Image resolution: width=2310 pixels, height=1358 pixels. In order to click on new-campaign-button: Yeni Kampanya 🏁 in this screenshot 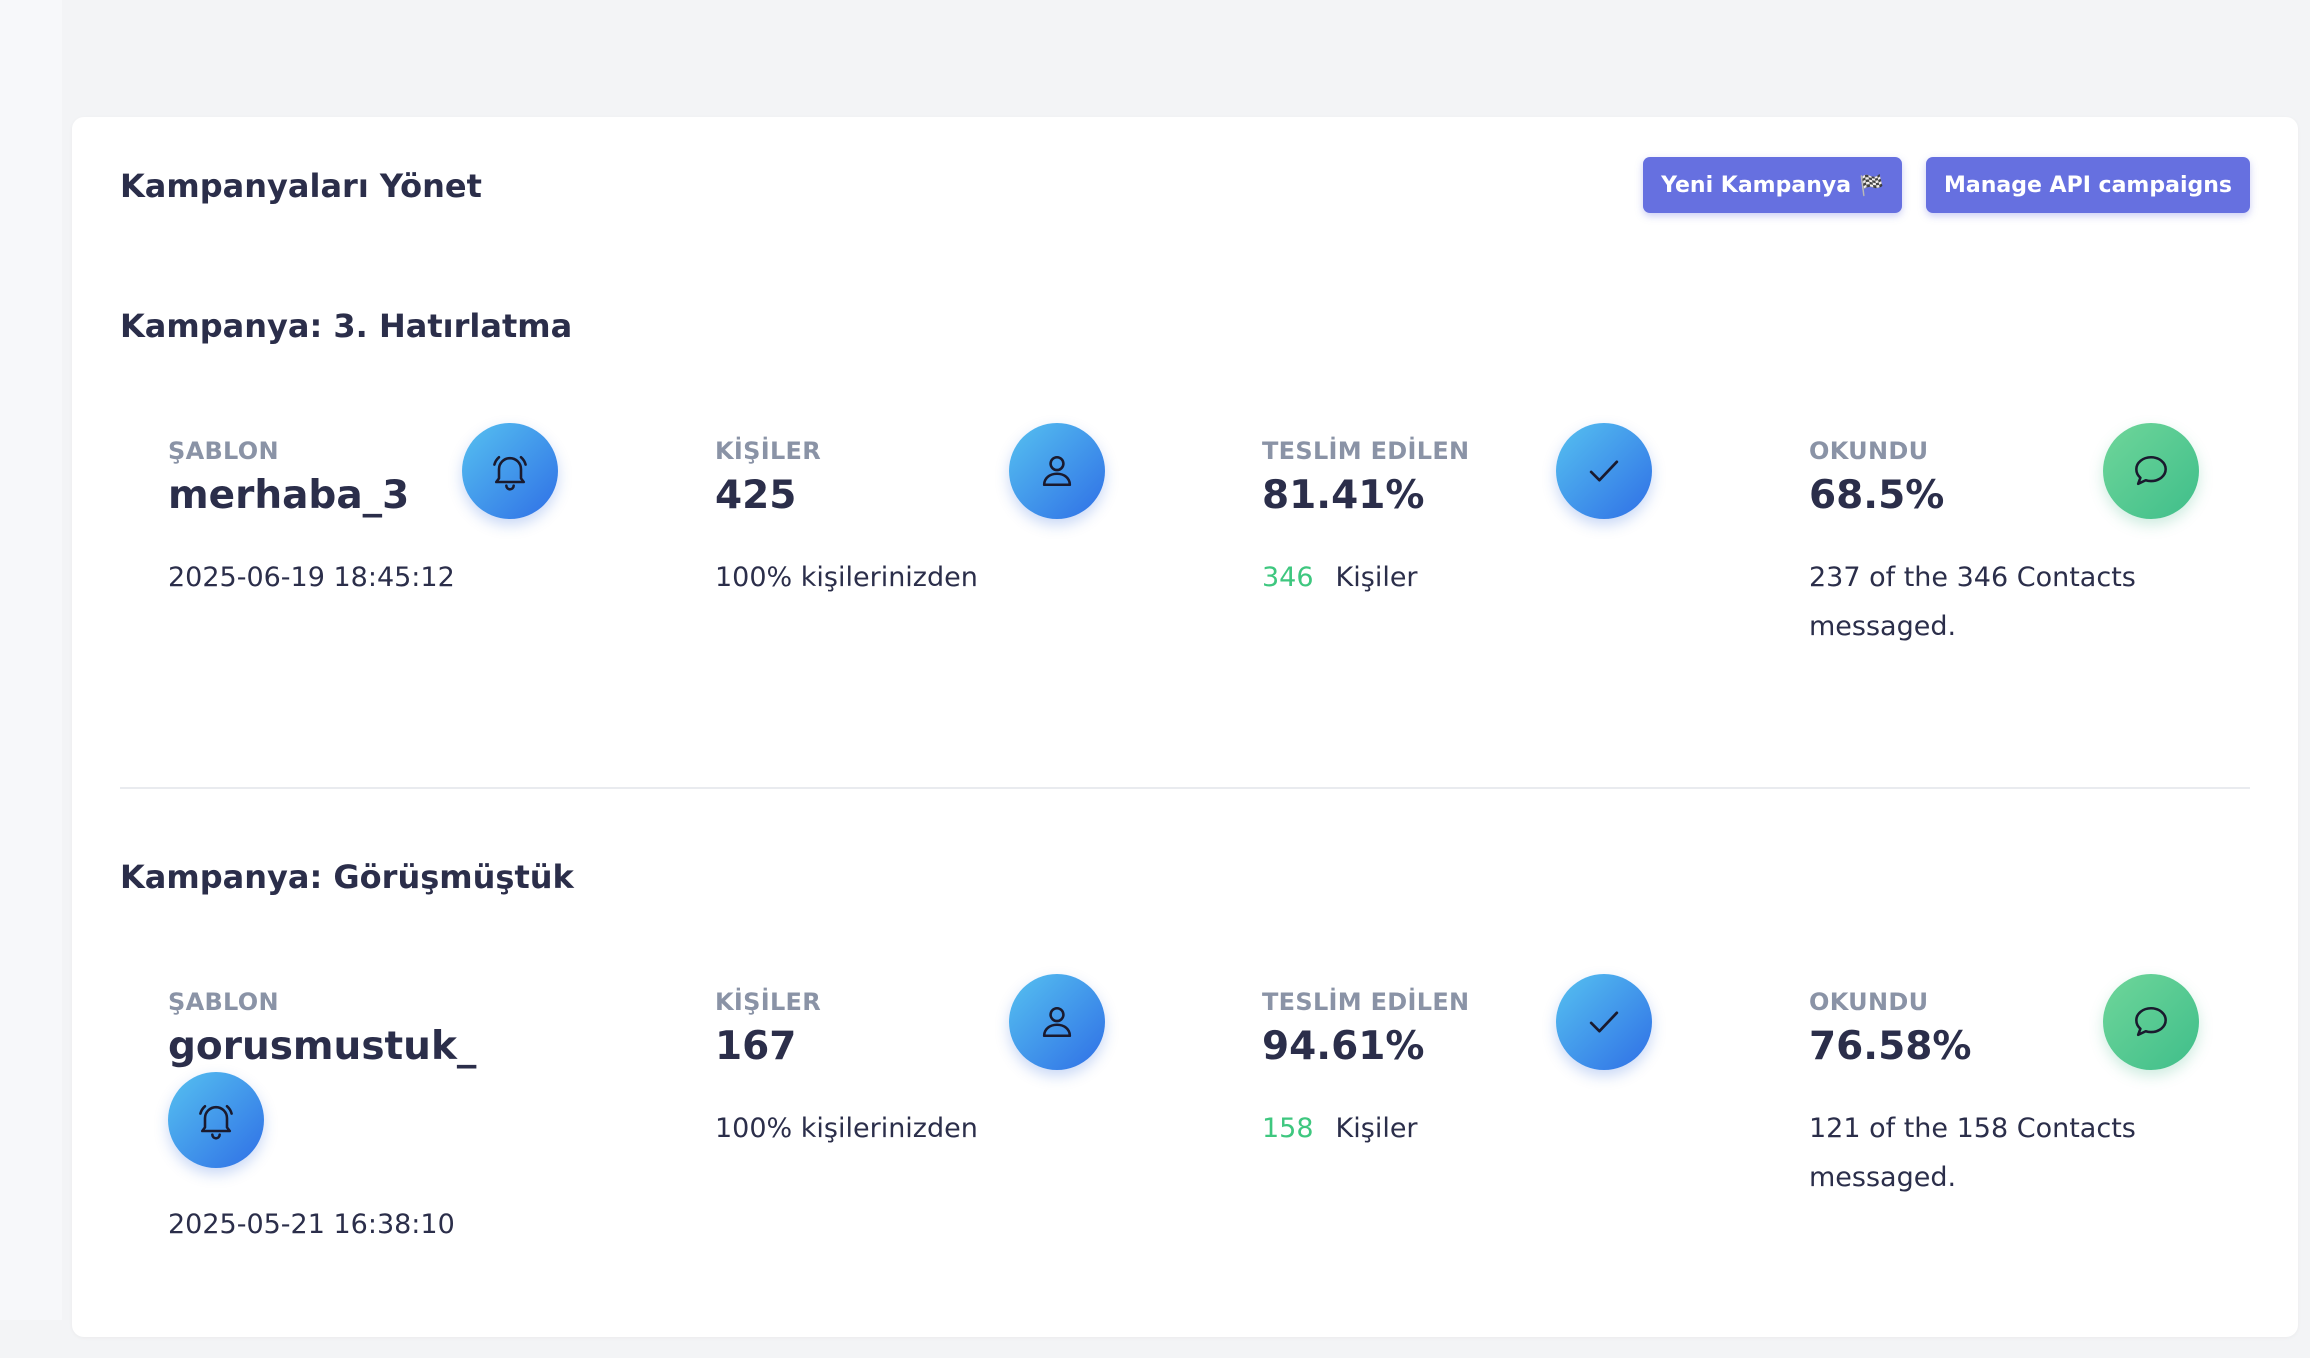, I will do `click(1772, 185)`.